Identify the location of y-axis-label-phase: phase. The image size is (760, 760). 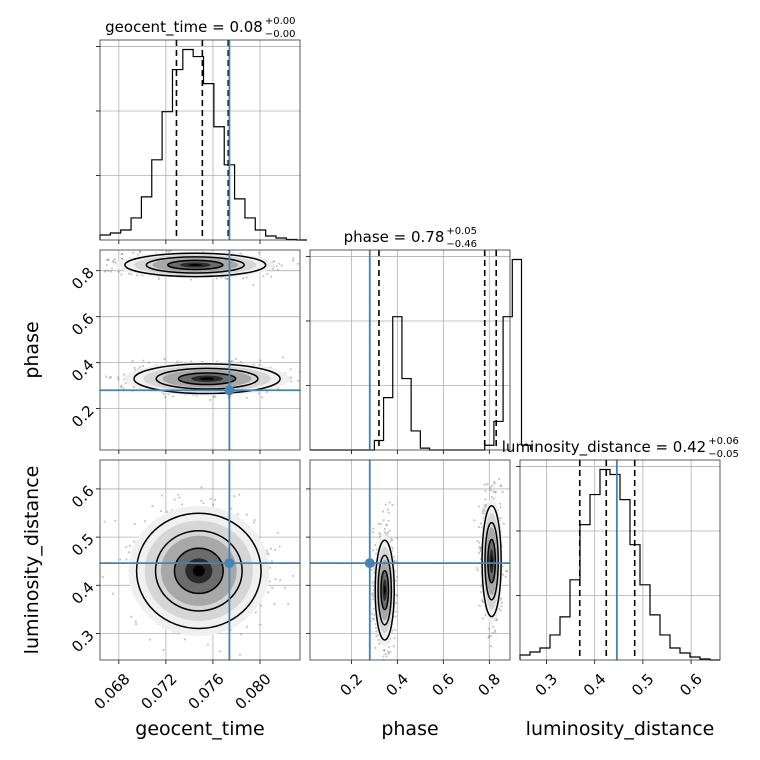
(32, 349).